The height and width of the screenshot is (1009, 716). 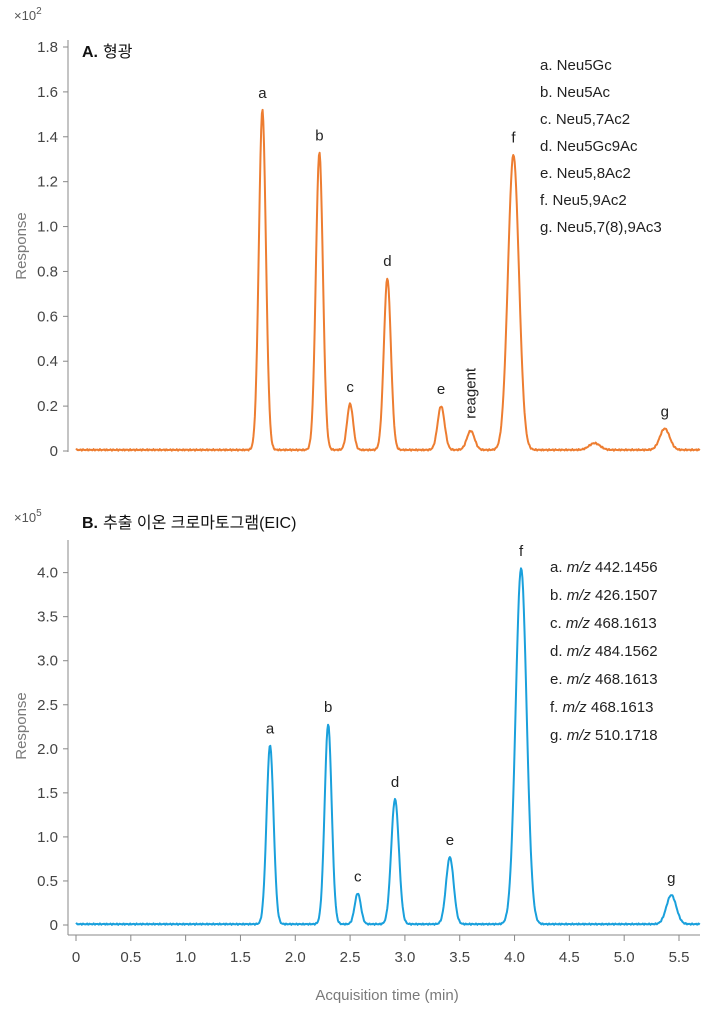 I want to click on y-tick-label: 0.5, so click(x=47, y=881).